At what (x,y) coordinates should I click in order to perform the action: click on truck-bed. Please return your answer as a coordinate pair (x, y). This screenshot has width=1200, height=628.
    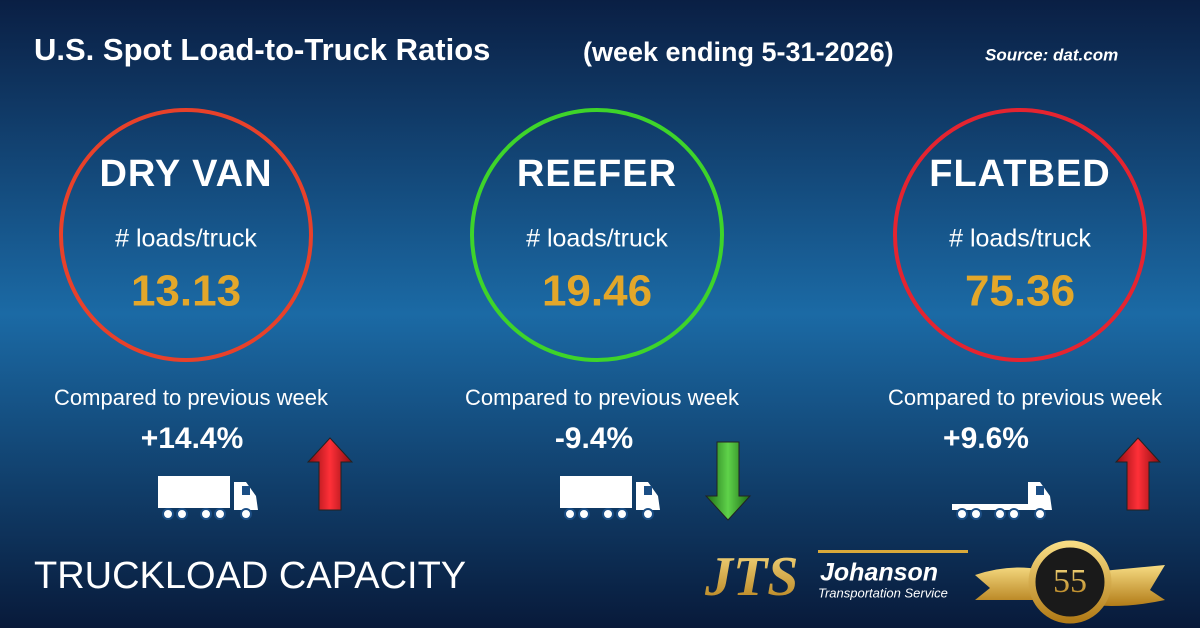
    Looking at the image, I should click on (992, 507).